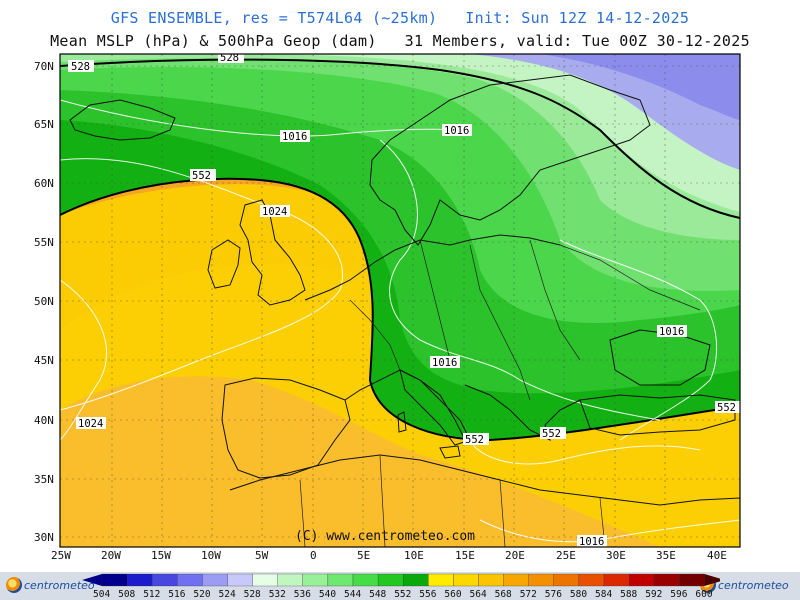  I want to click on label-528-top: 528, so click(231, 58).